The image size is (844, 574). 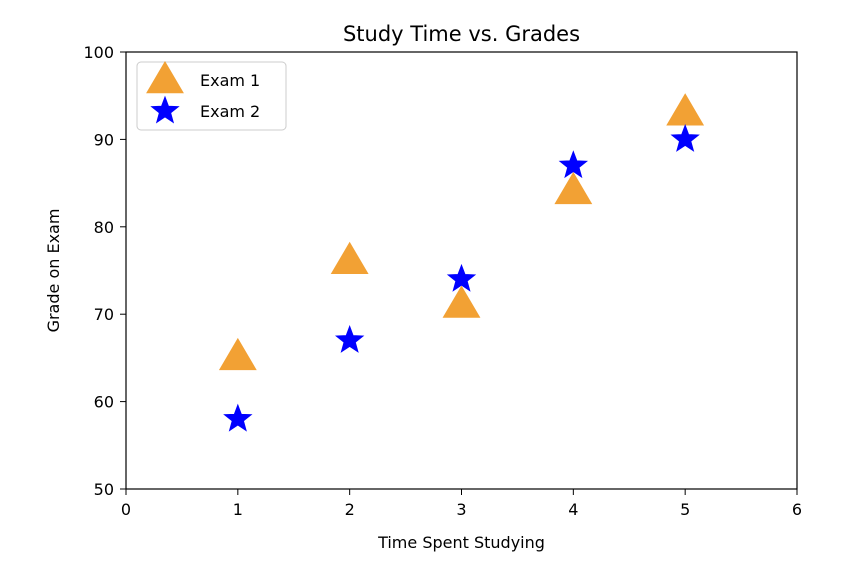 I want to click on y-tick-label: 90, so click(x=104, y=139).